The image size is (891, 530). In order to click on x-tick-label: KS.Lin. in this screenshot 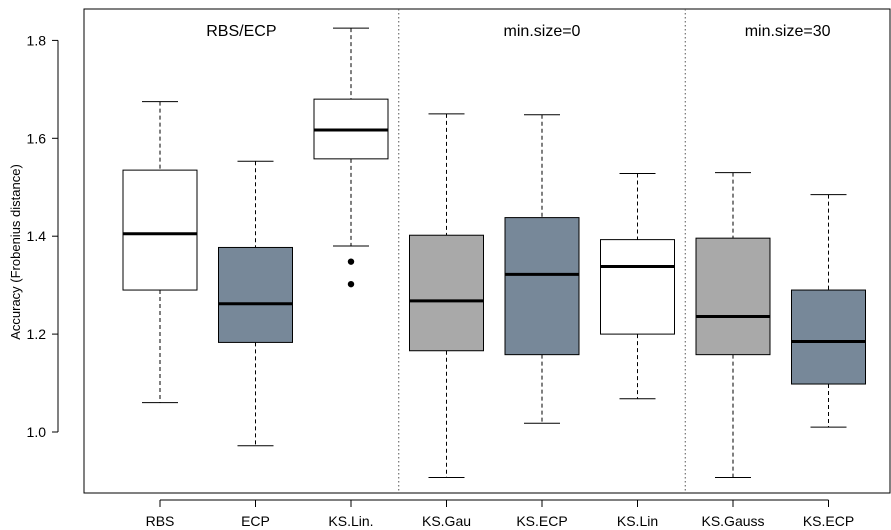, I will do `click(350, 521)`.